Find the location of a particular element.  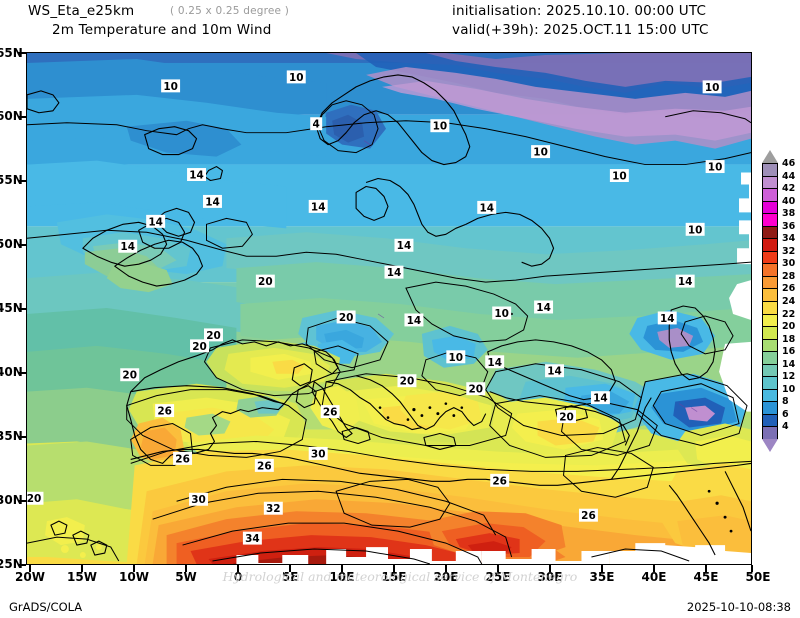

colorbar-bottom-arrow is located at coordinates (770, 445).